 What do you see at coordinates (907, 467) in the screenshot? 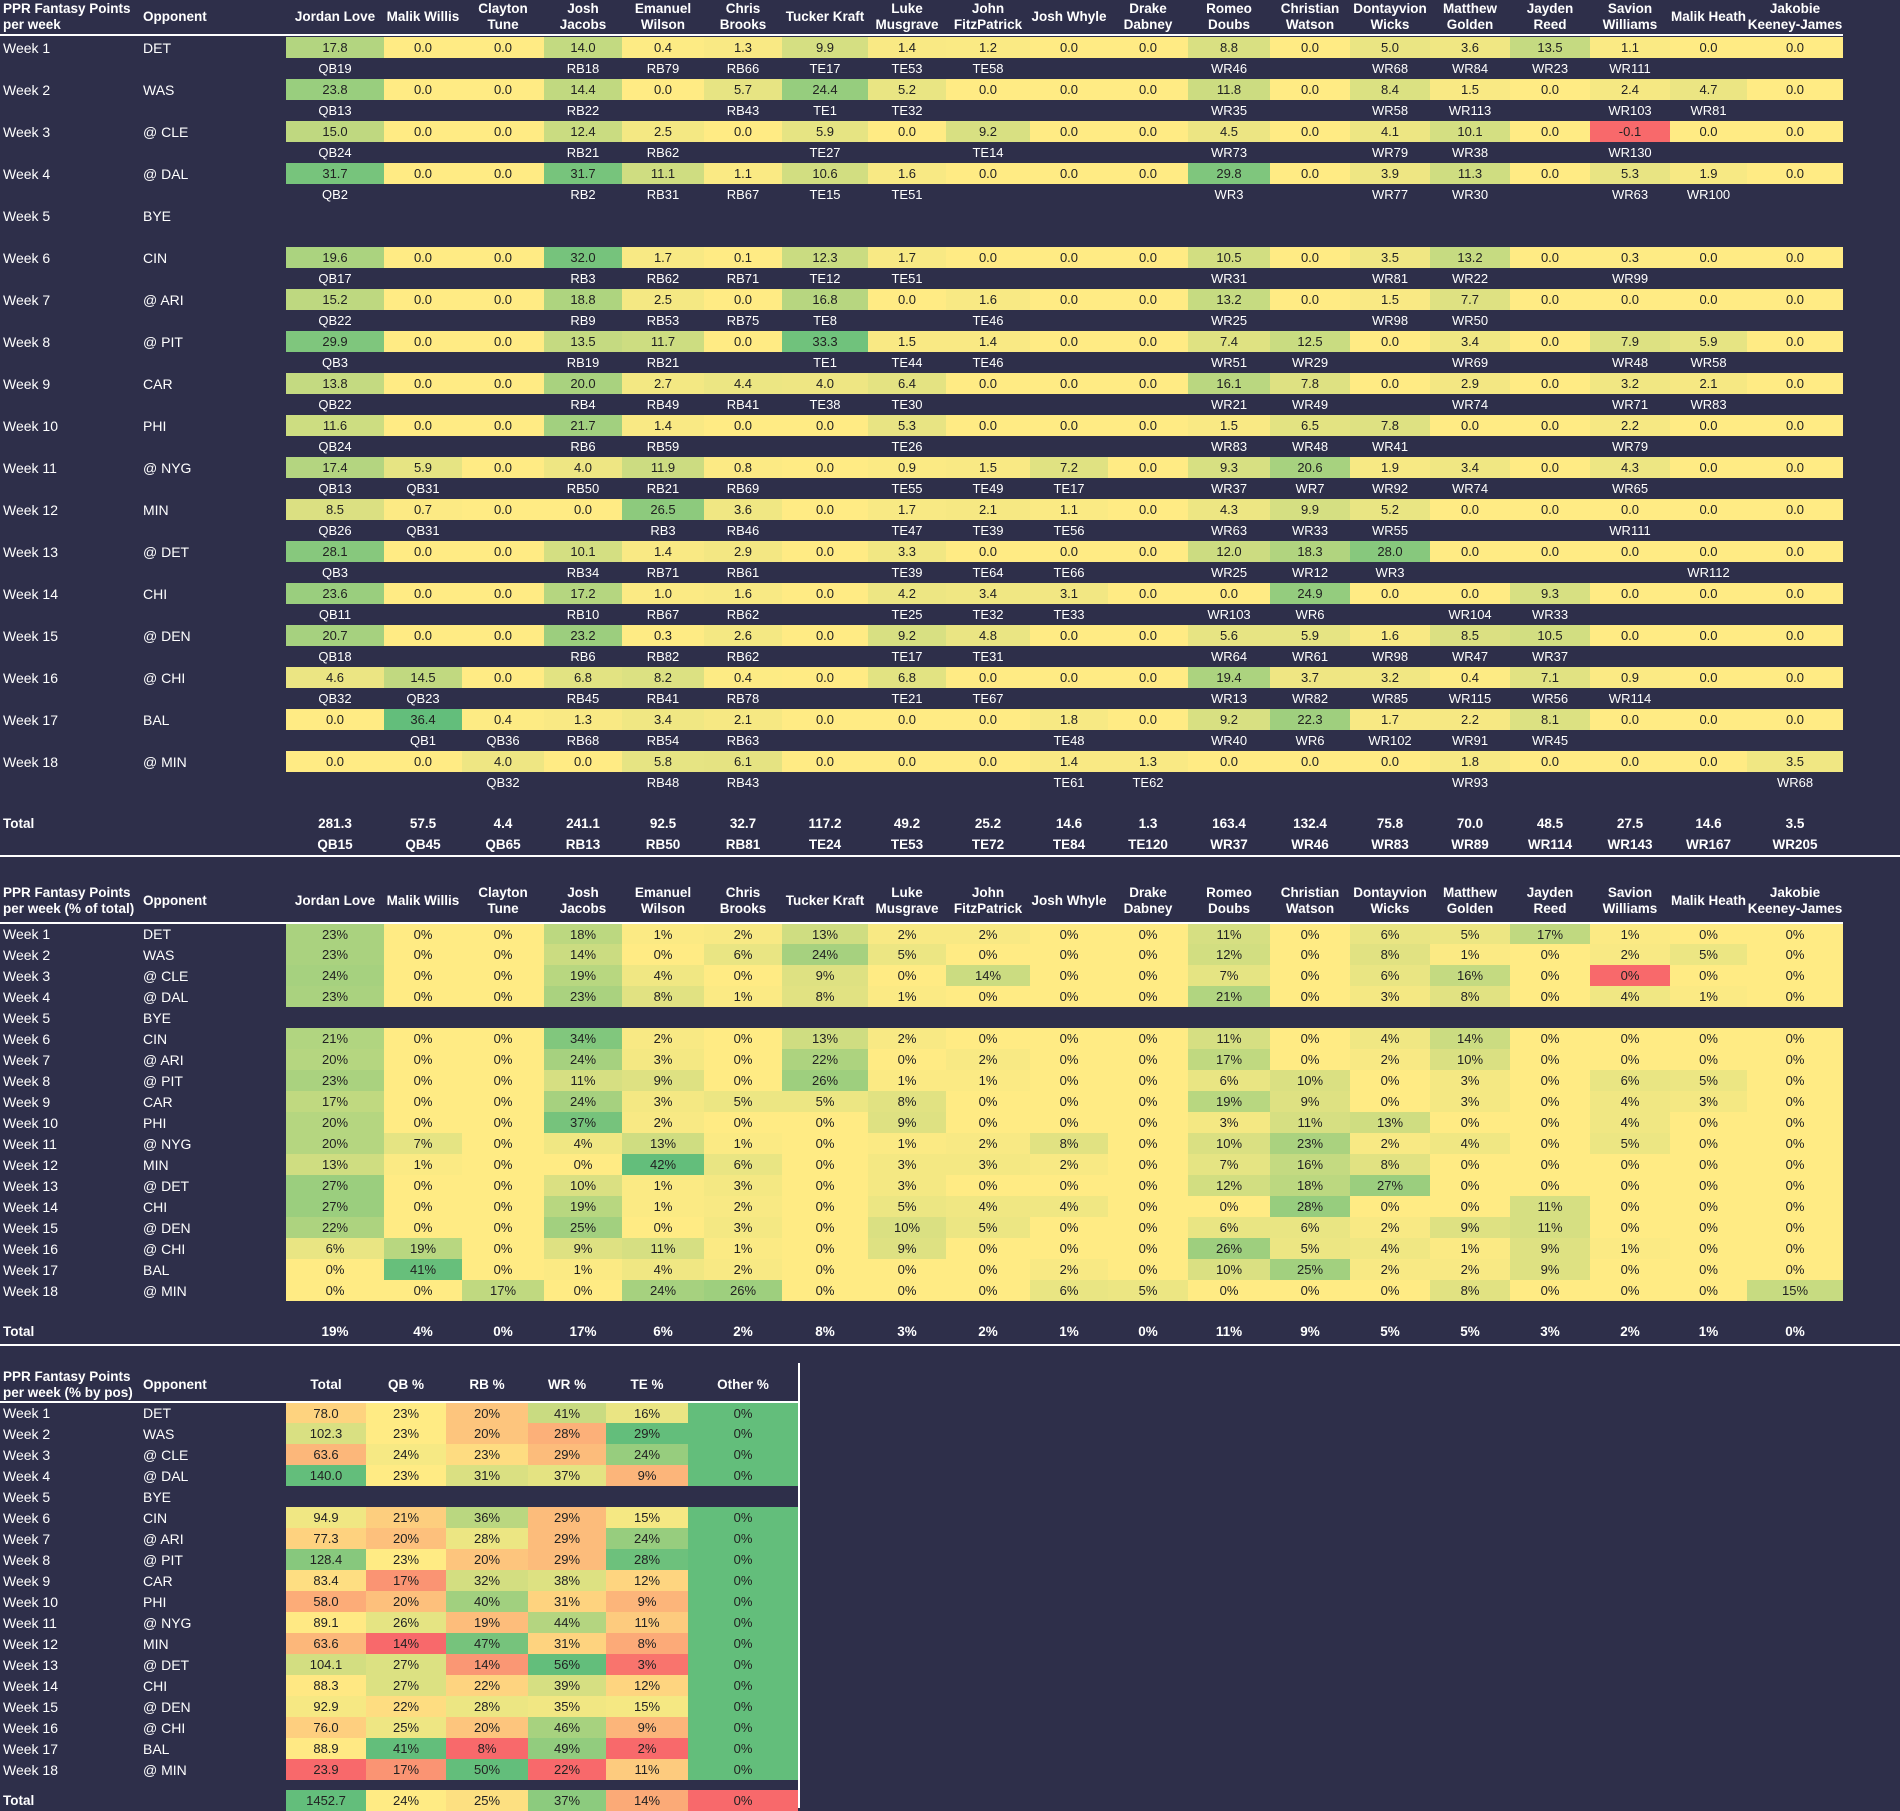
I see `points-cell: 0.9` at bounding box center [907, 467].